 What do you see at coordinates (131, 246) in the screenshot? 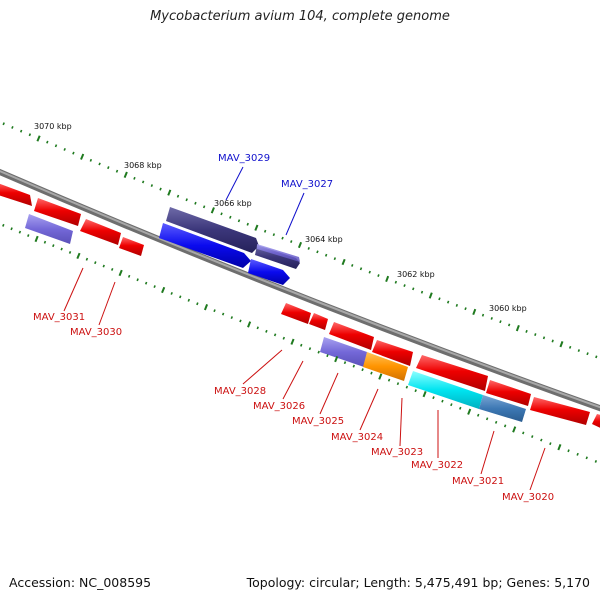
I see `gene-reverse-c` at bounding box center [131, 246].